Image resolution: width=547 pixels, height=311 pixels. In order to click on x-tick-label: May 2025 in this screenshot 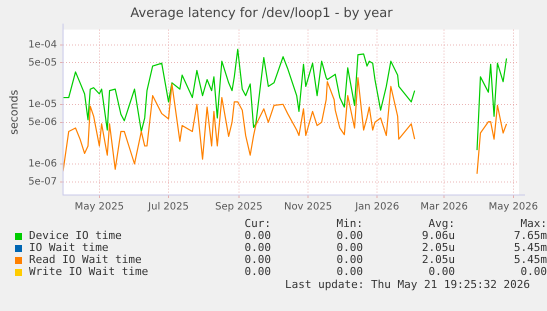, I will do `click(99, 207)`.